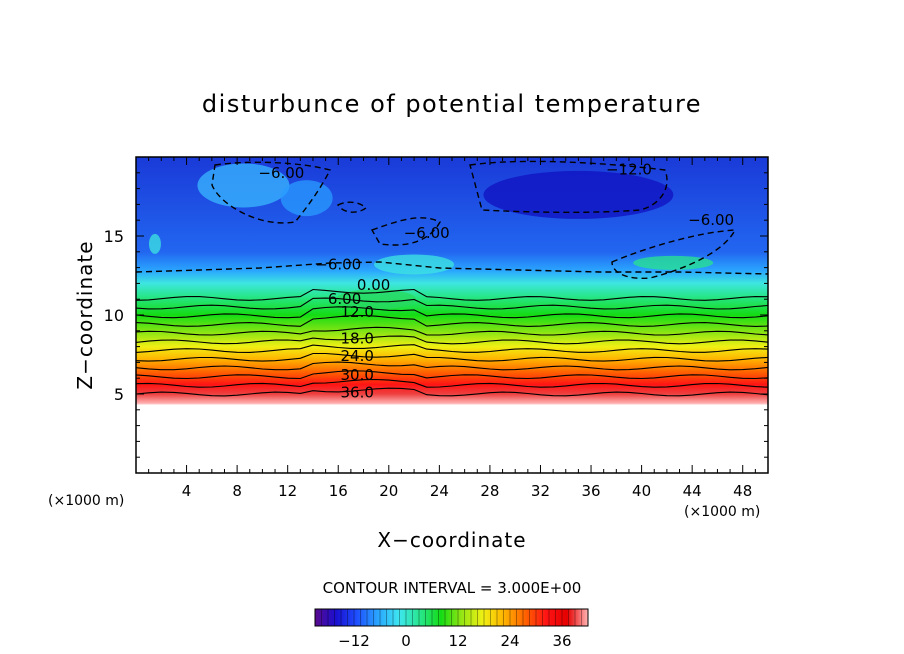  I want to click on contour-value-label: −12.0, so click(629, 170).